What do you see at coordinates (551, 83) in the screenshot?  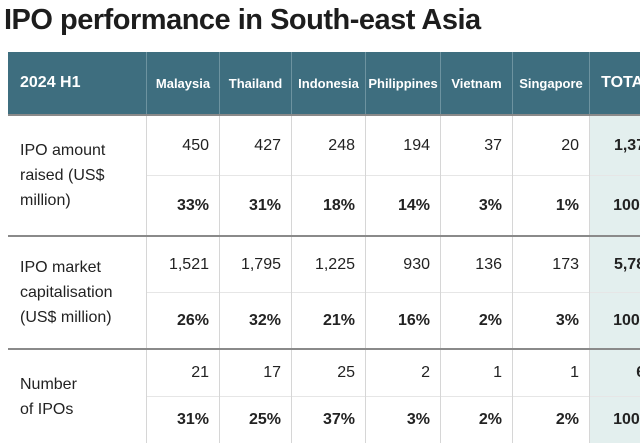 I see `header-cell: Singapore` at bounding box center [551, 83].